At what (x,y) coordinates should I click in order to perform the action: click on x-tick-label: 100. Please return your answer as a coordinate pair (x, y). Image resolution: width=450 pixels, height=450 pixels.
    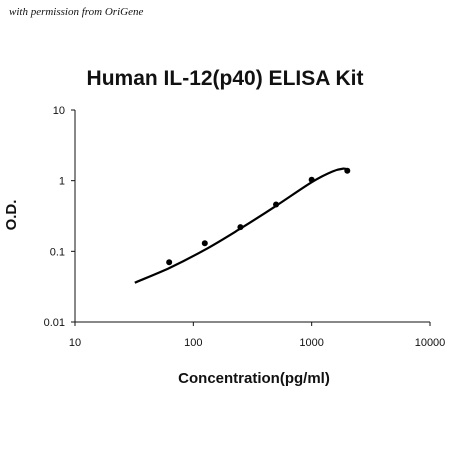
    Looking at the image, I should click on (193, 343).